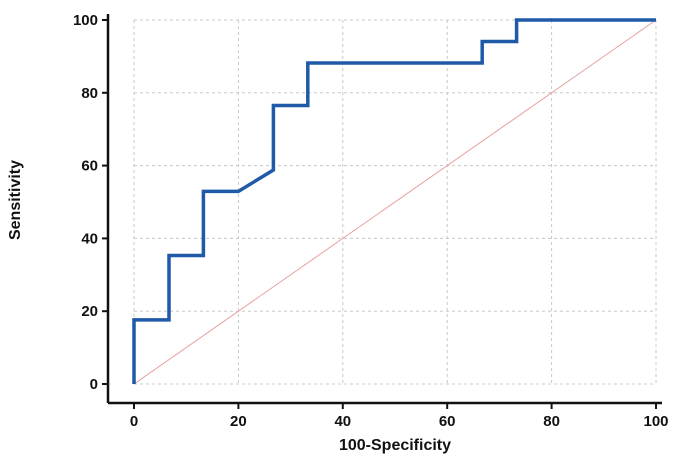 Image resolution: width=685 pixels, height=457 pixels. What do you see at coordinates (89, 93) in the screenshot?
I see `y-tick-label: 80` at bounding box center [89, 93].